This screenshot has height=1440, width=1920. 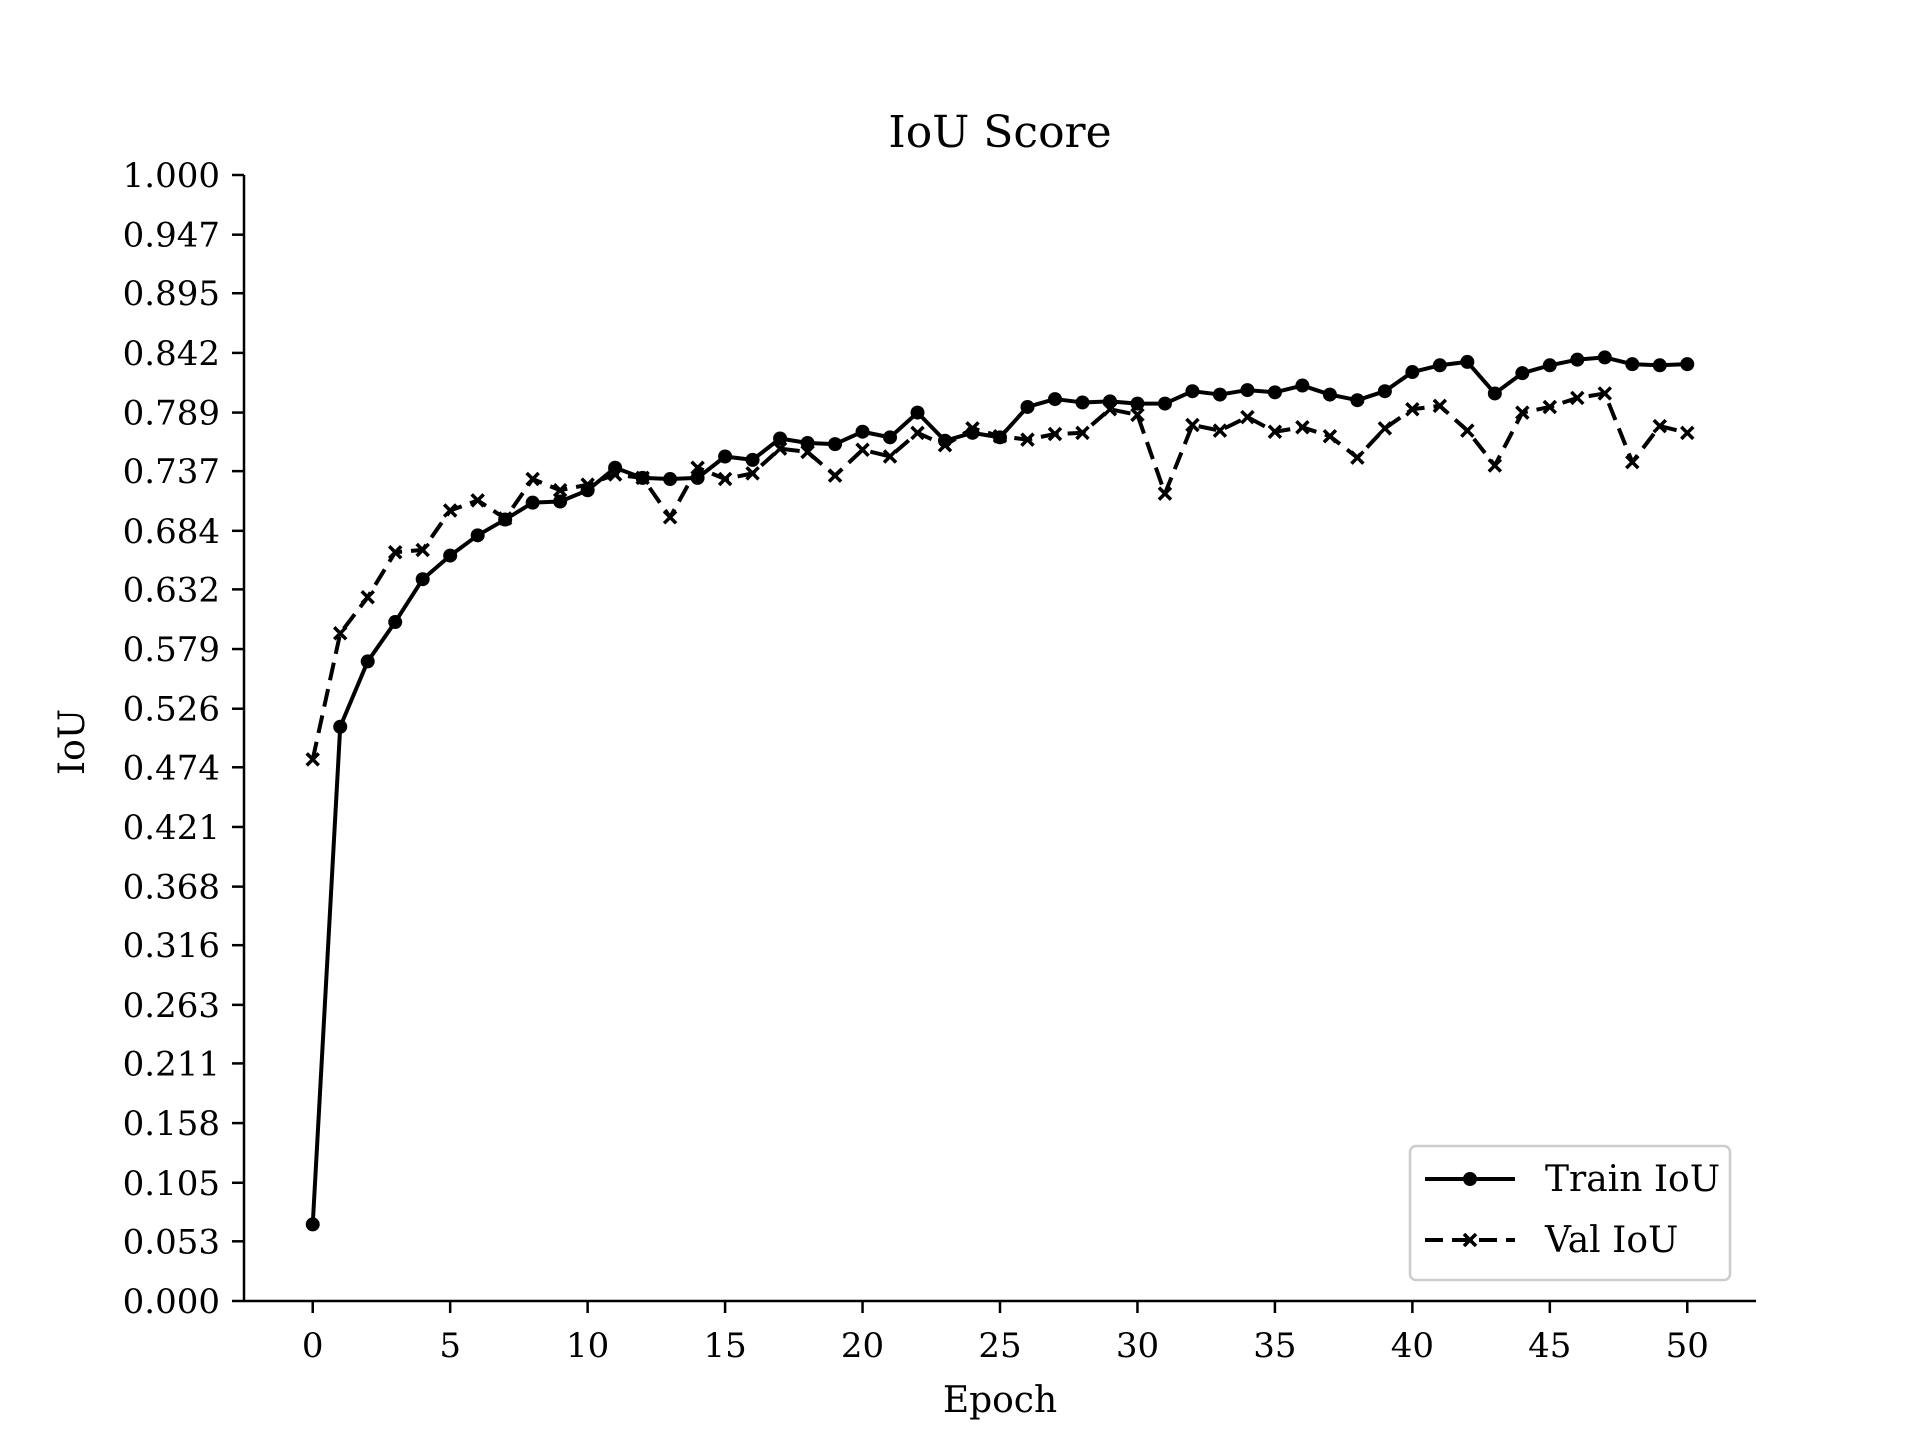 I want to click on y-tick-label: 0.421, so click(x=171, y=828).